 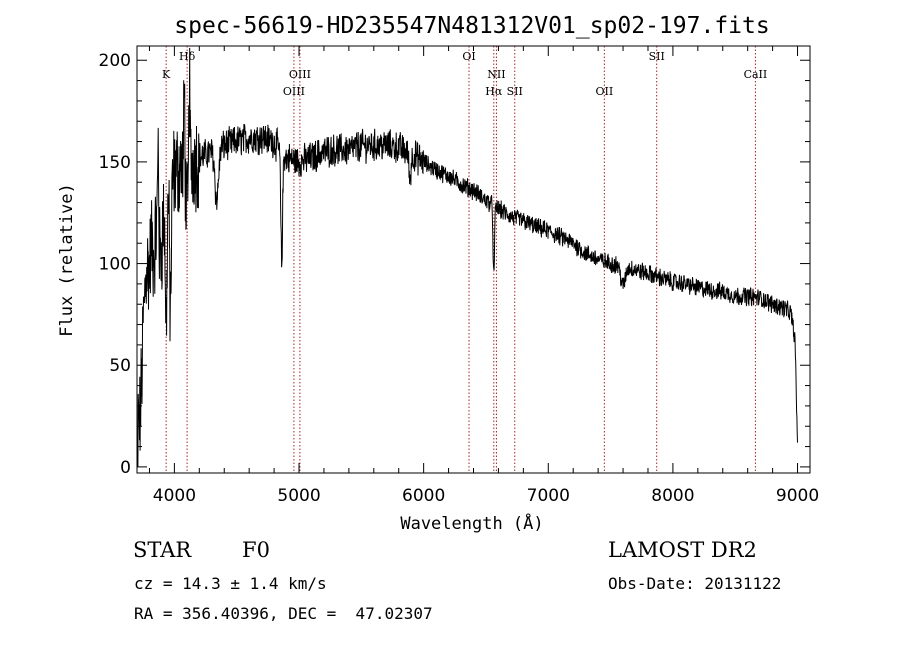 I want to click on line-marker-label-9: SII, so click(x=657, y=56).